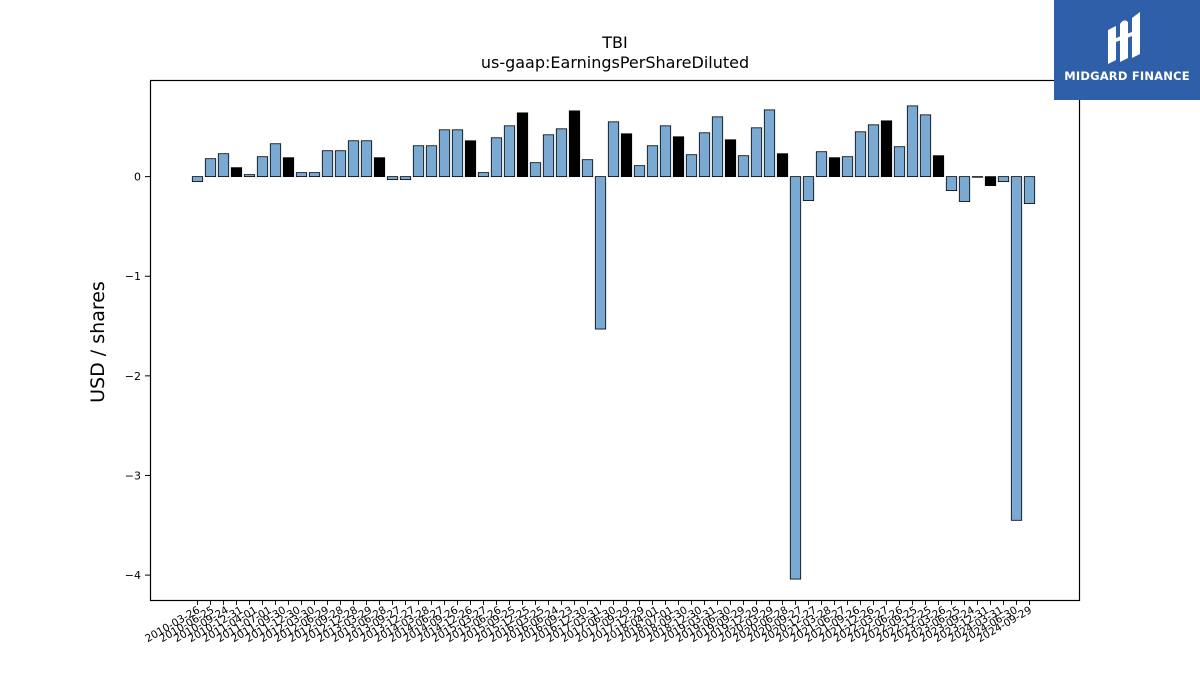 The image size is (1200, 675). I want to click on y-tick-label: −3, so click(133, 475).